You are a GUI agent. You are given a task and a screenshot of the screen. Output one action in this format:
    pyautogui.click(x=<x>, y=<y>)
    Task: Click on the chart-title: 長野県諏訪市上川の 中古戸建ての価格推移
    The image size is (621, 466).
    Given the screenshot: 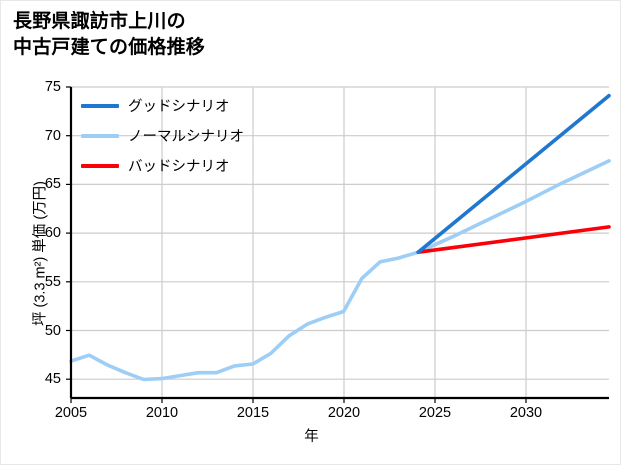 What is the action you would take?
    pyautogui.click(x=109, y=34)
    